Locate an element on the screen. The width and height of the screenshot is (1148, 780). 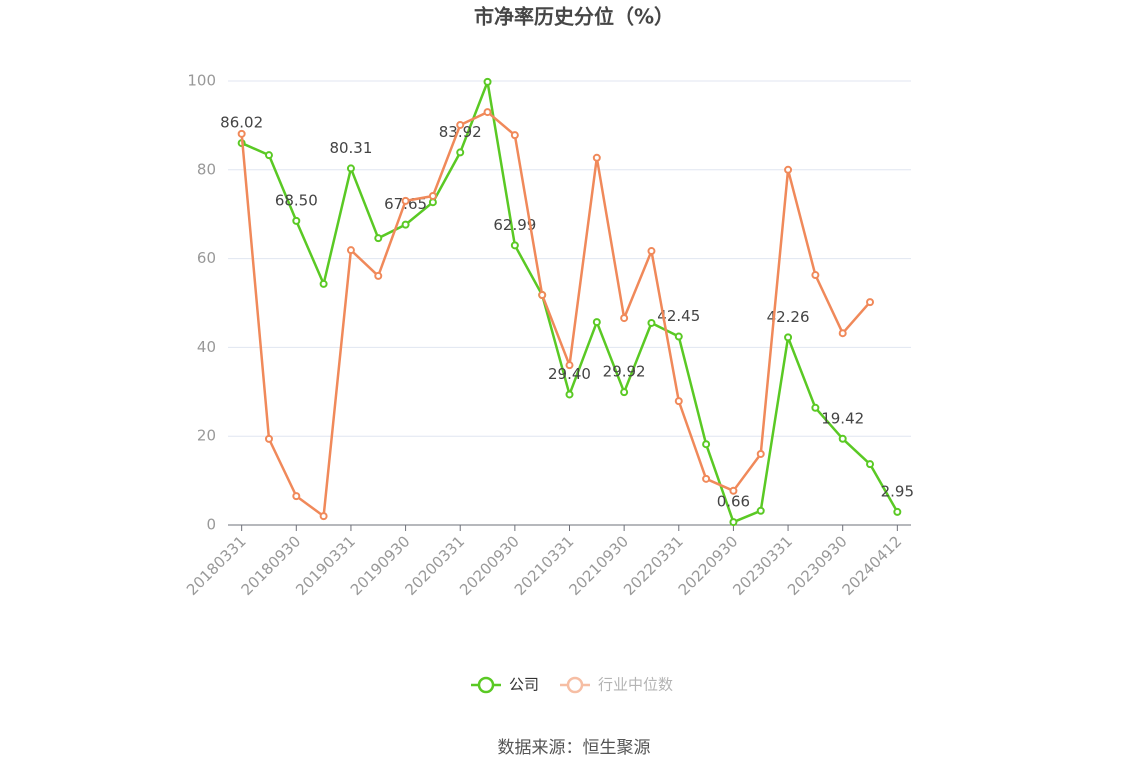
chart-title: 市净率历史分位（%） is located at coordinates (574, 17).